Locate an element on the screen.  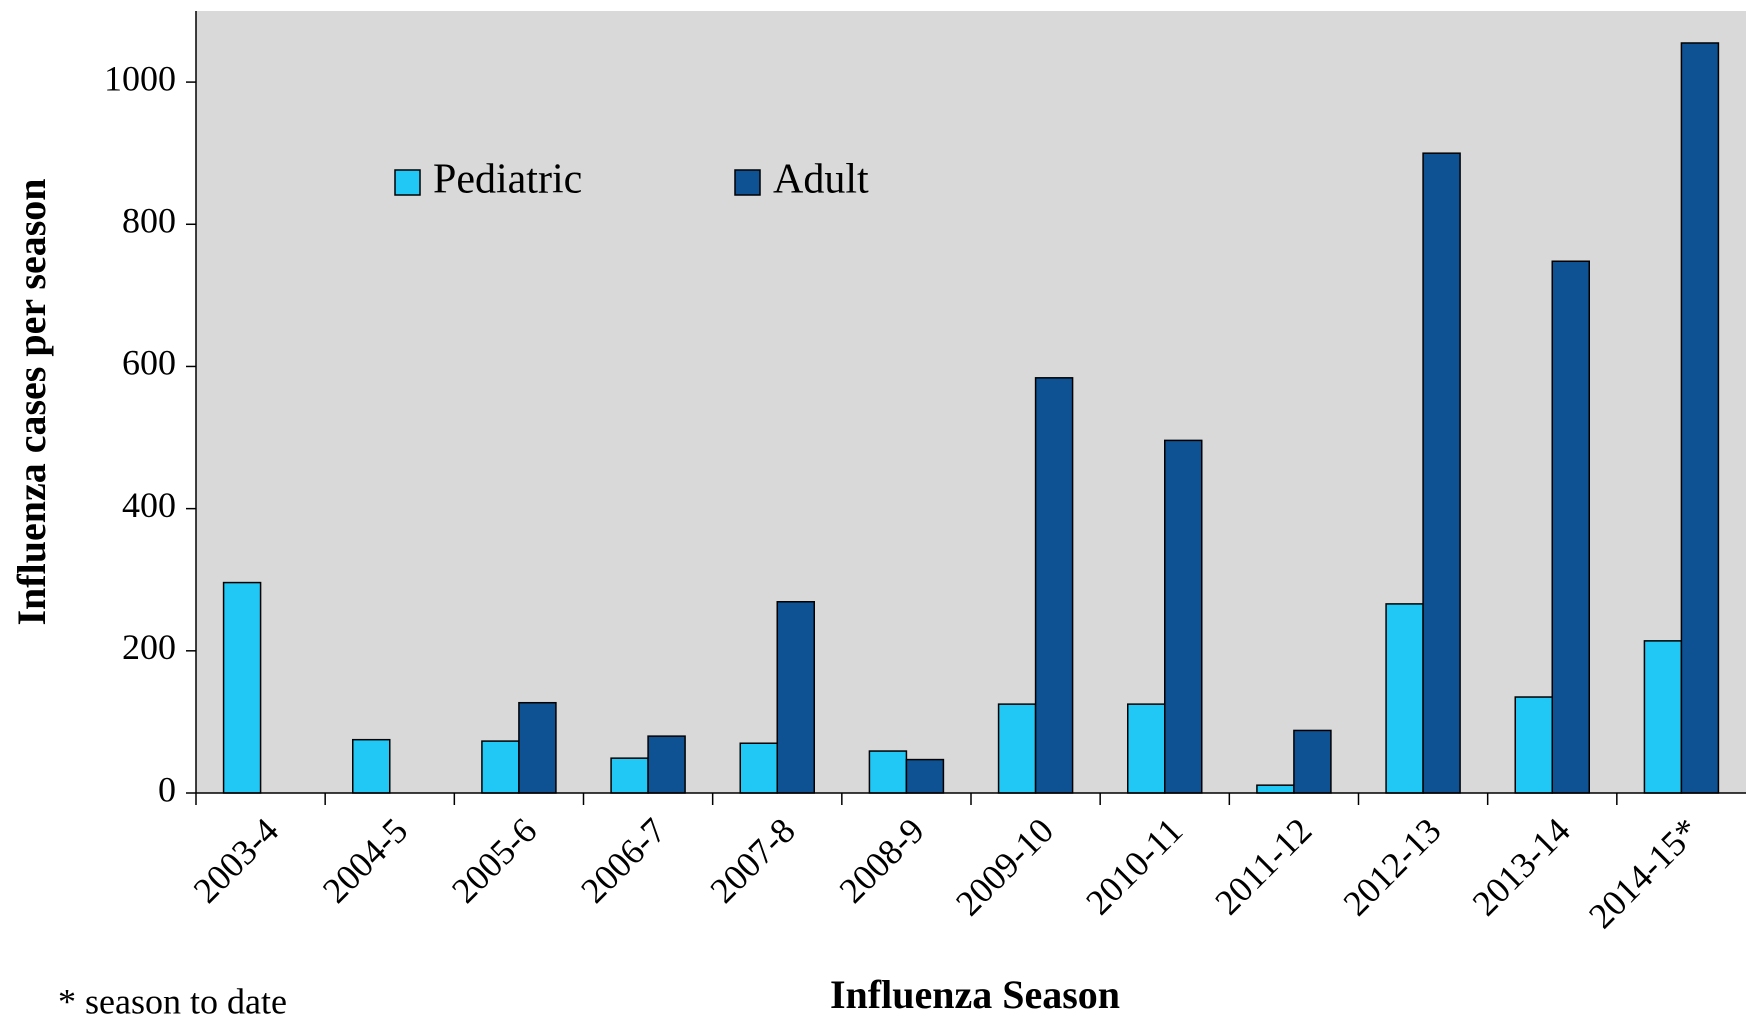
y-tick-label: 0 is located at coordinates (167, 789).